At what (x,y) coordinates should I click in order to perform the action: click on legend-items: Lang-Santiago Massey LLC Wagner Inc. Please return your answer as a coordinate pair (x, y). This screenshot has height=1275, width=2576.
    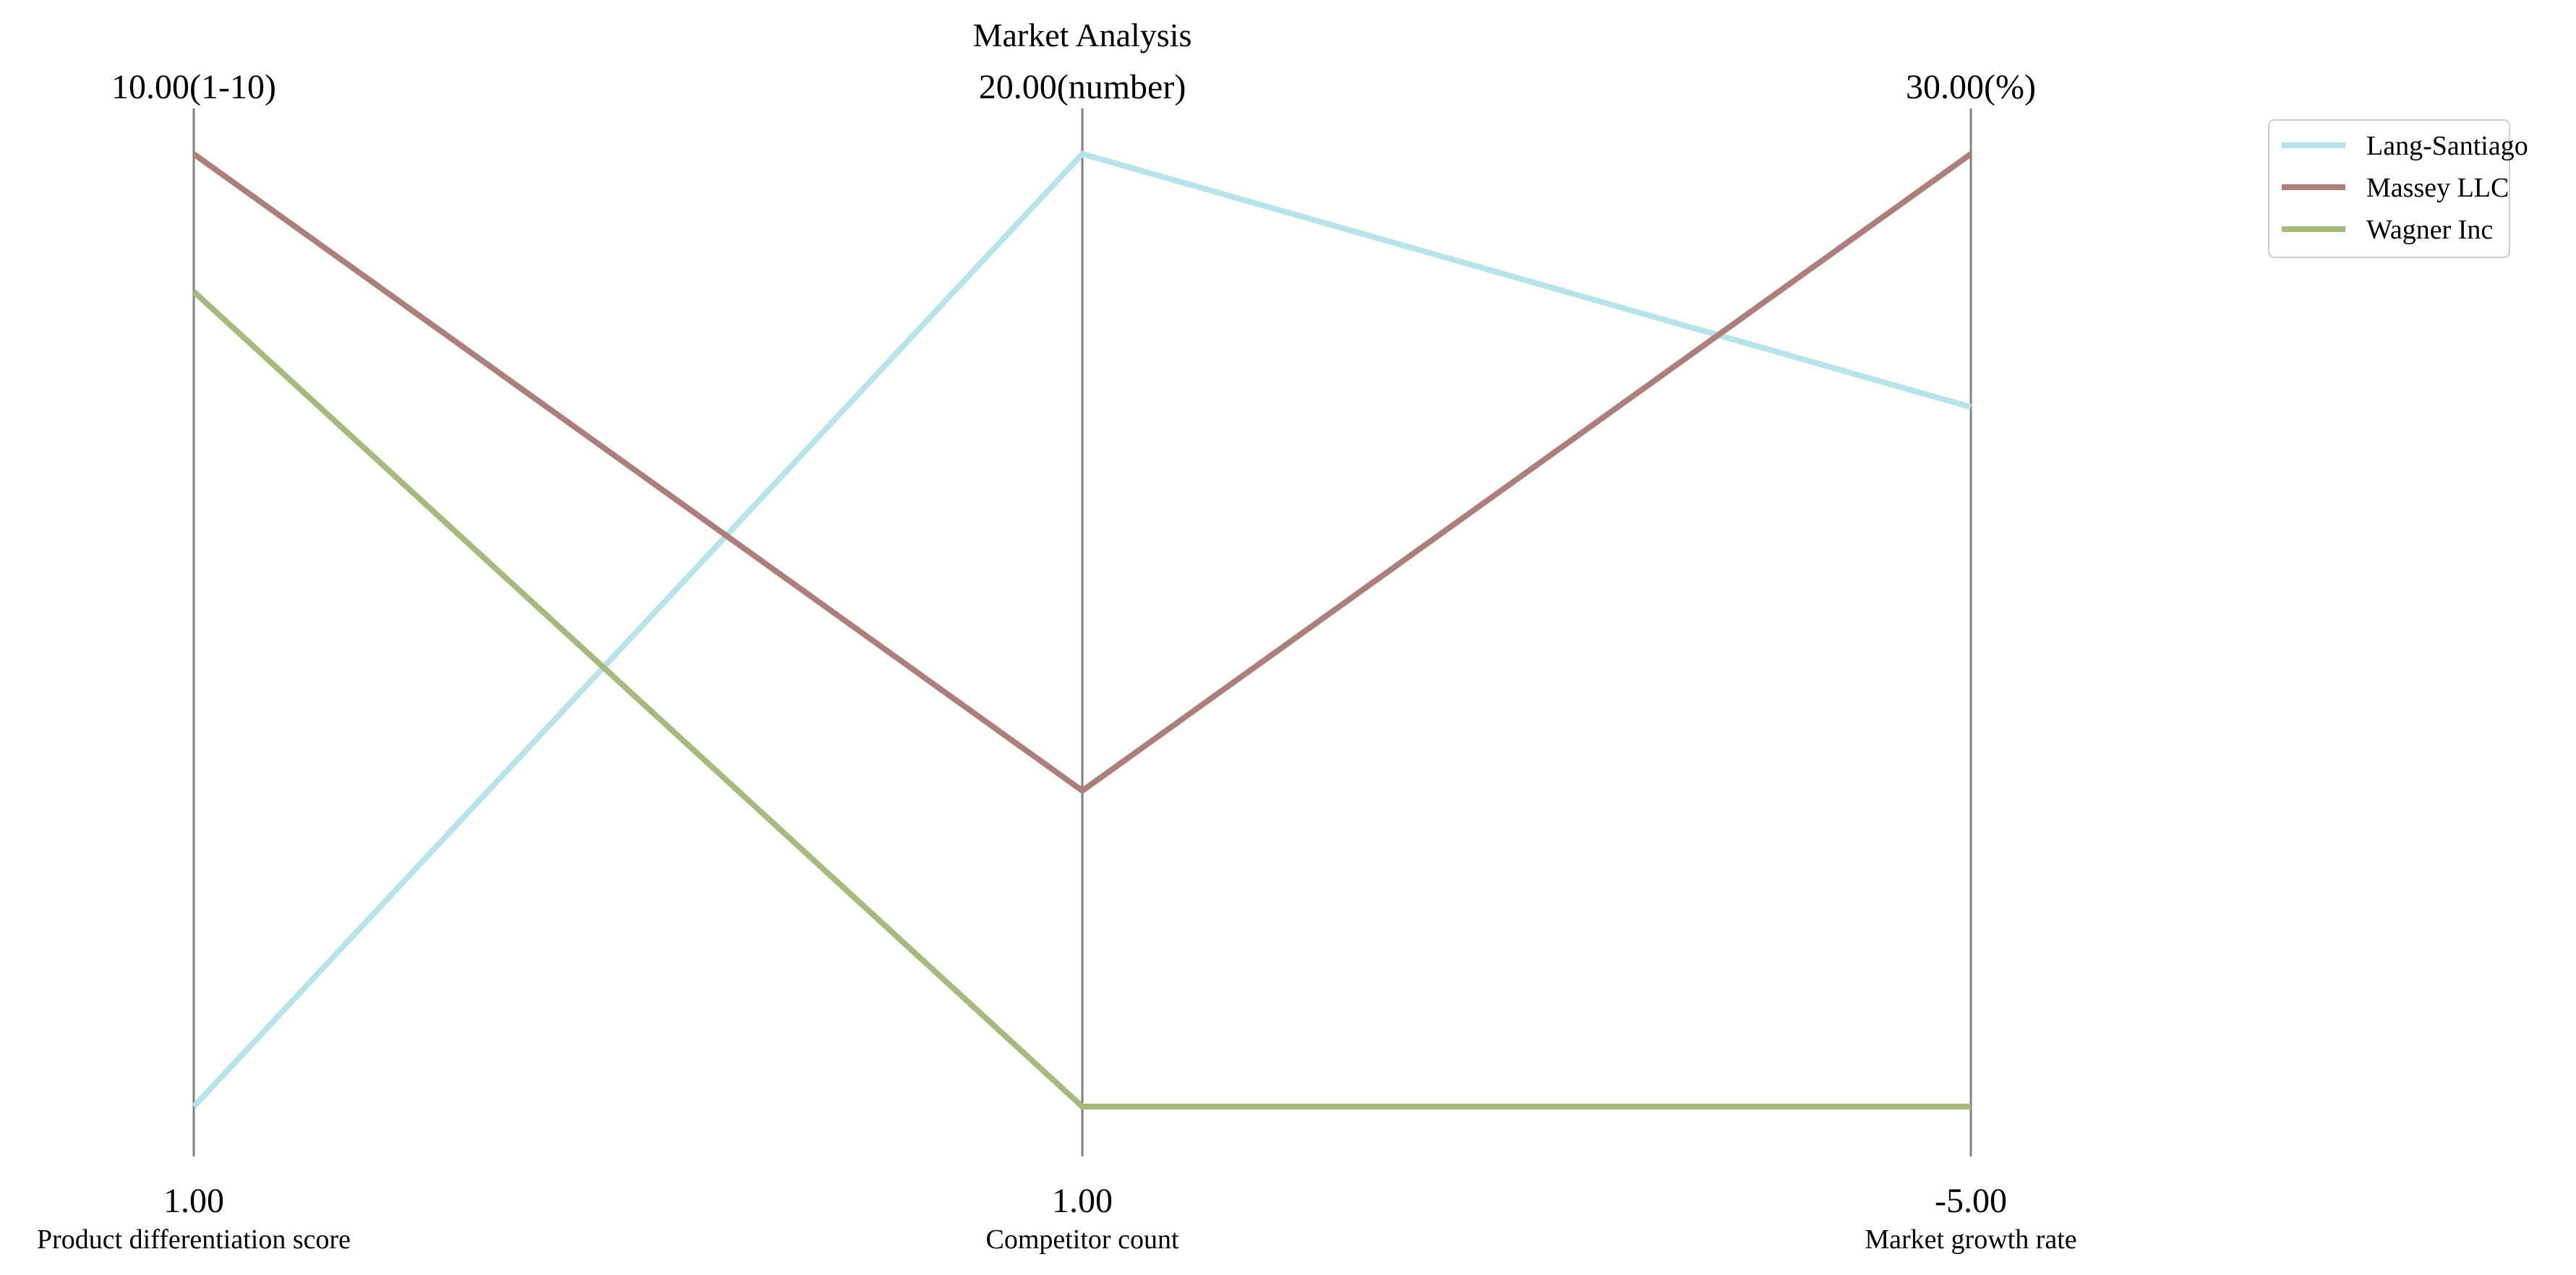
    Looking at the image, I should click on (2405, 188).